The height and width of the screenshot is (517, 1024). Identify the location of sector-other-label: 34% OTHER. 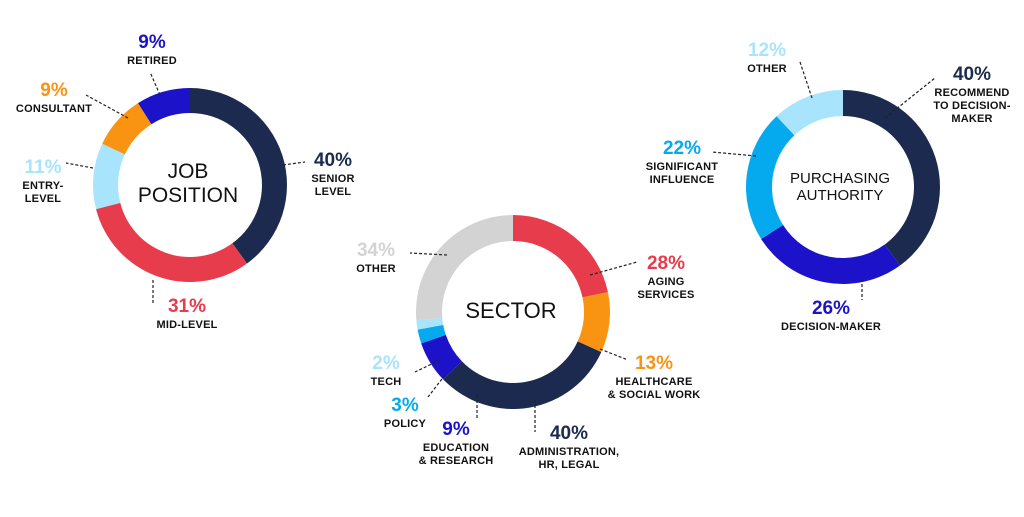
(376, 258).